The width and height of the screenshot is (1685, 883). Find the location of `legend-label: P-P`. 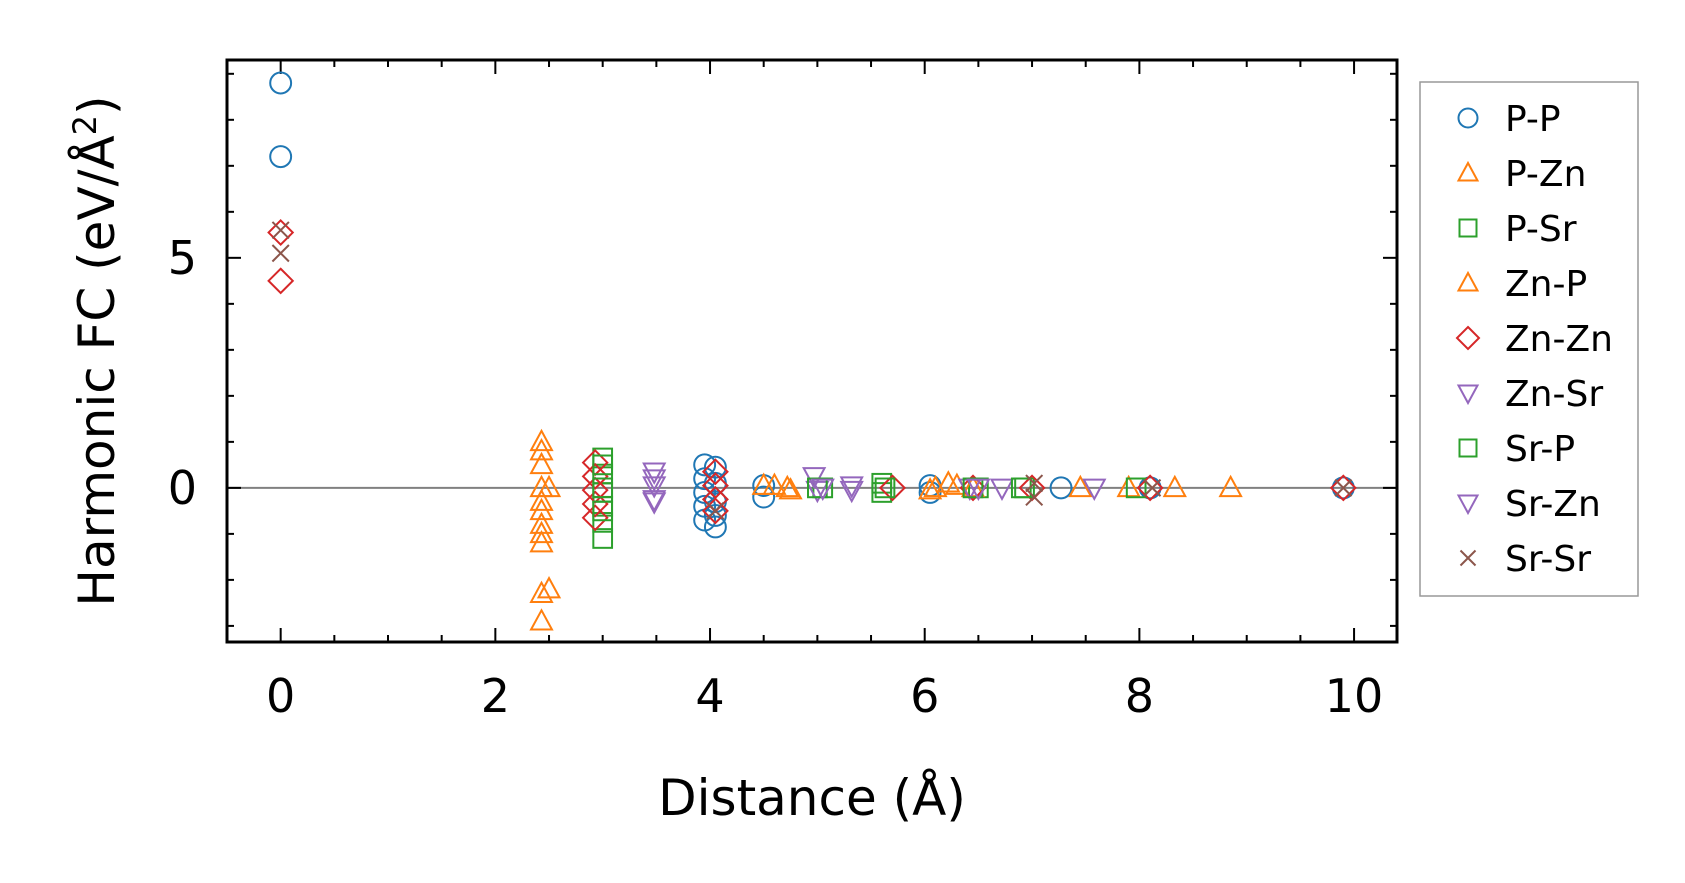

legend-label: P-P is located at coordinates (1533, 119).